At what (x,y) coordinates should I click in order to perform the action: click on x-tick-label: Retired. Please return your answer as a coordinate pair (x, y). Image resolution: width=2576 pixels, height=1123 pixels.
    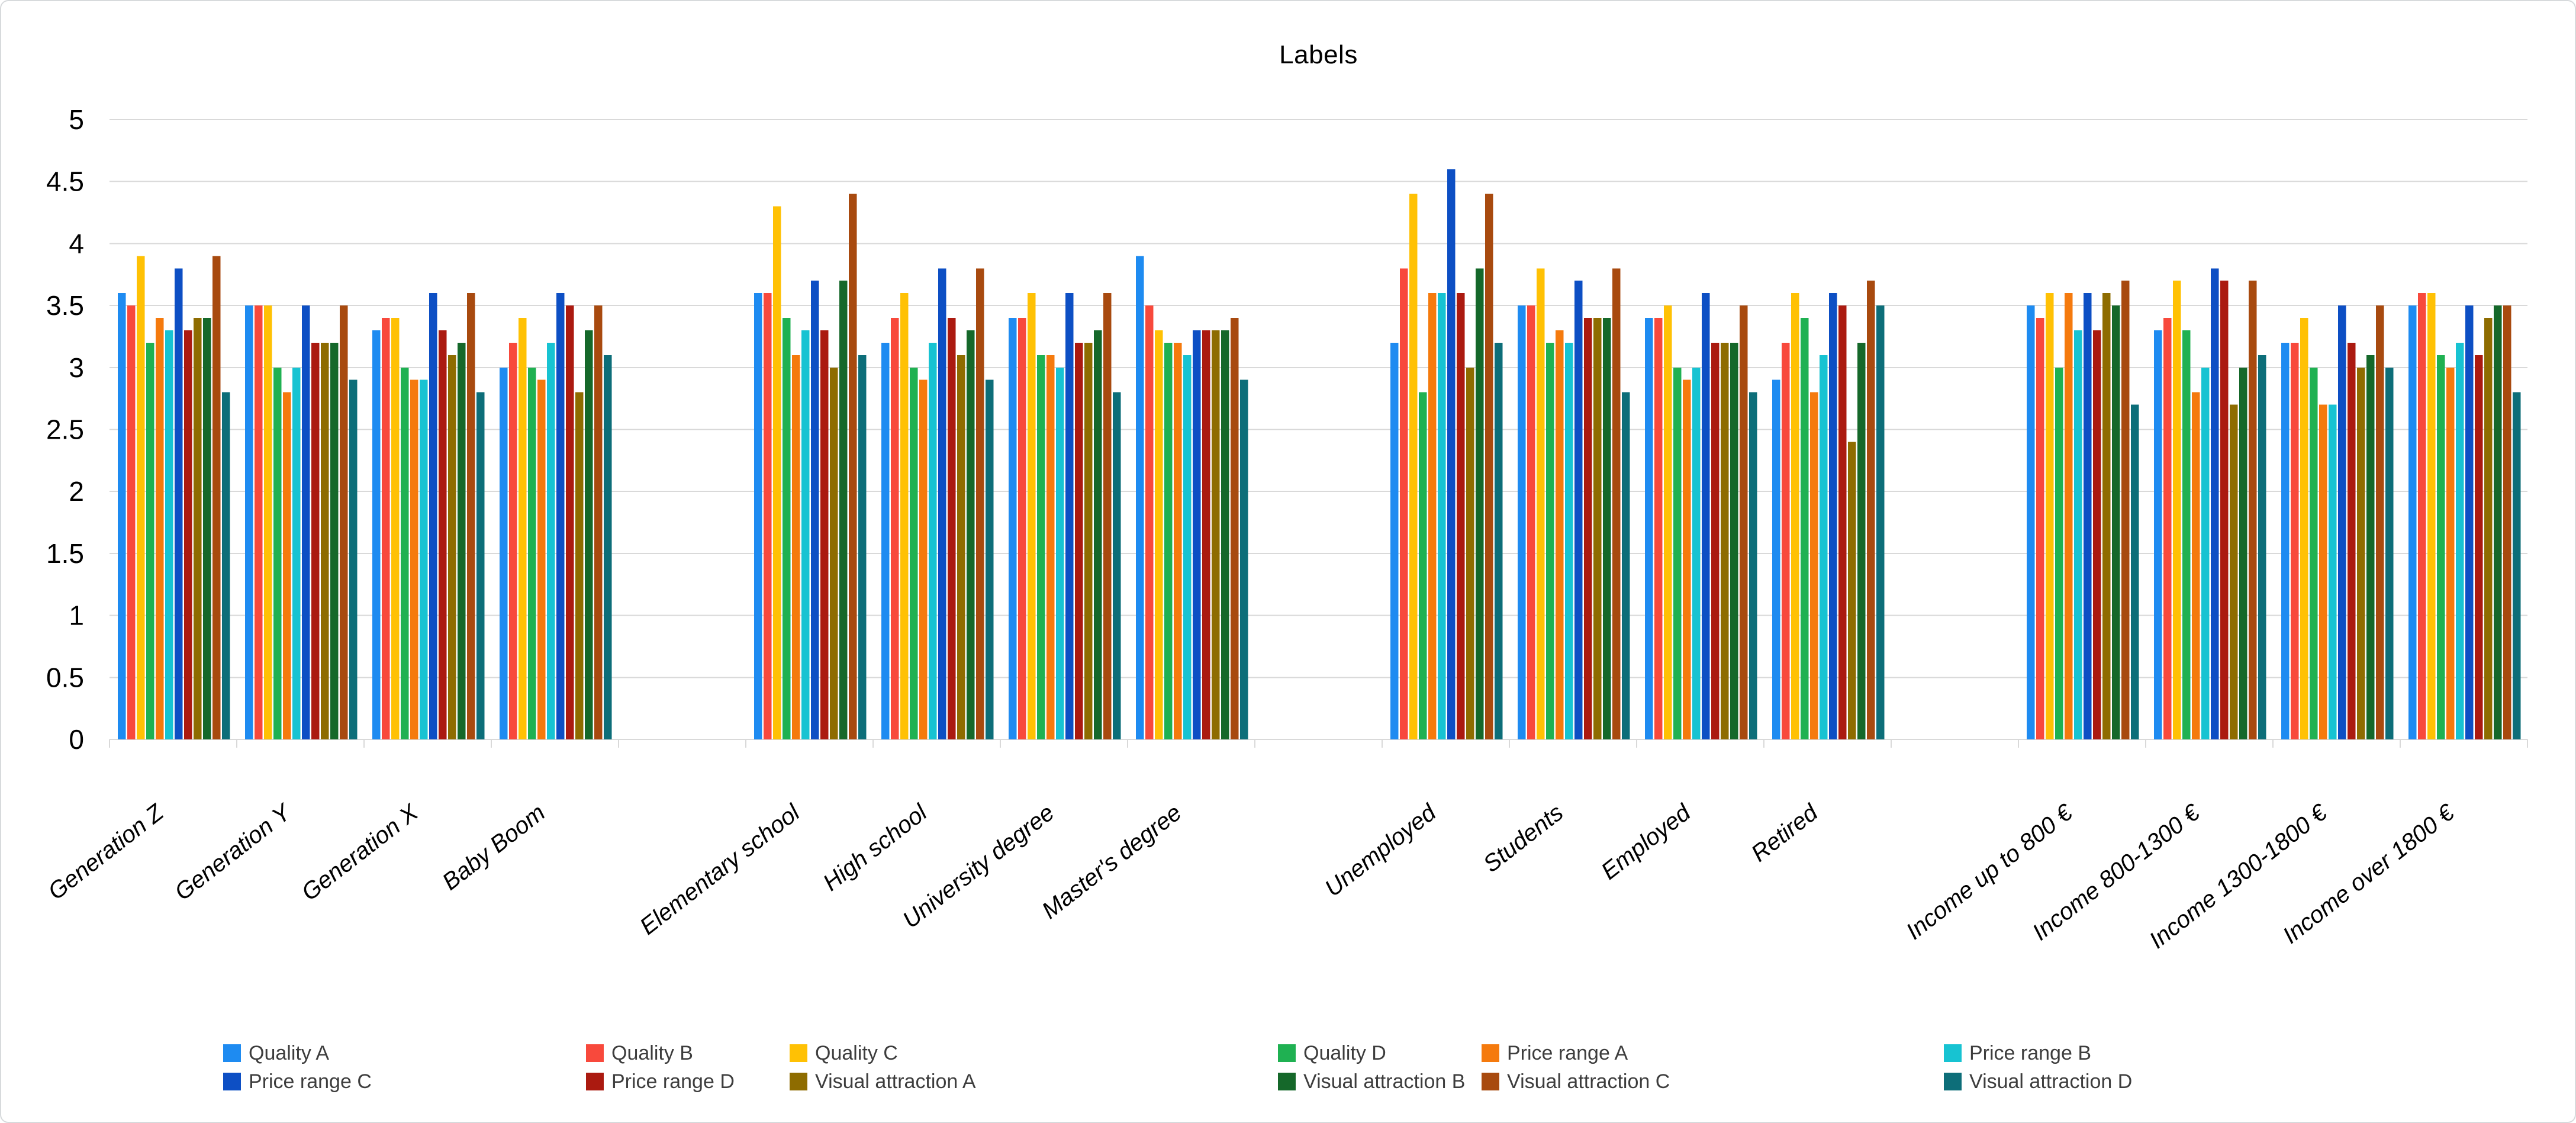
    Looking at the image, I should click on (1786, 833).